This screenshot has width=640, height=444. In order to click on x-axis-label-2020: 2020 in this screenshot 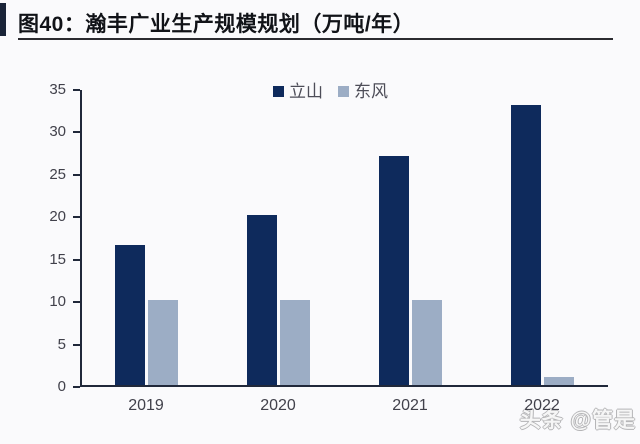, I will do `click(278, 405)`.